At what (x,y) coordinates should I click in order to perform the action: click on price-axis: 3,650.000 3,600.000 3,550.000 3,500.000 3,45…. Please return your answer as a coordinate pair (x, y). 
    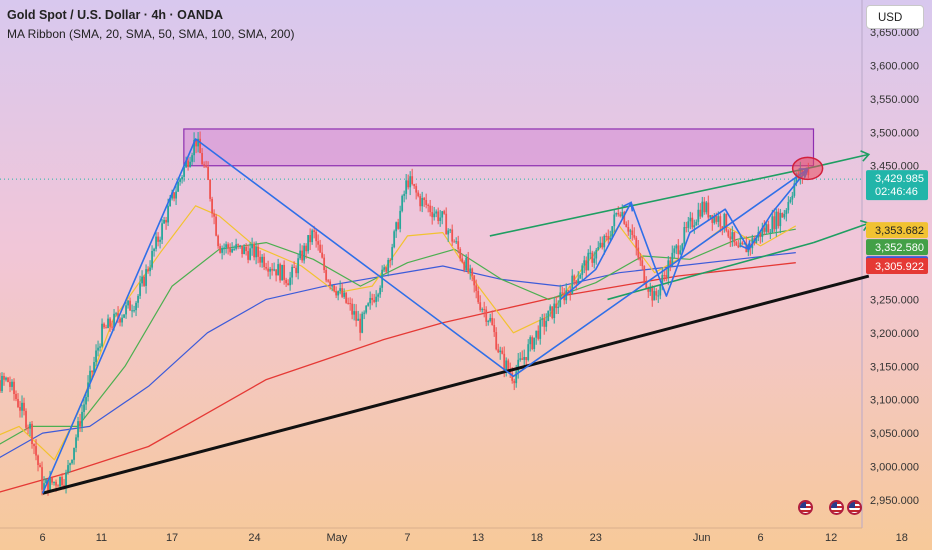
    Looking at the image, I should click on (894, 267).